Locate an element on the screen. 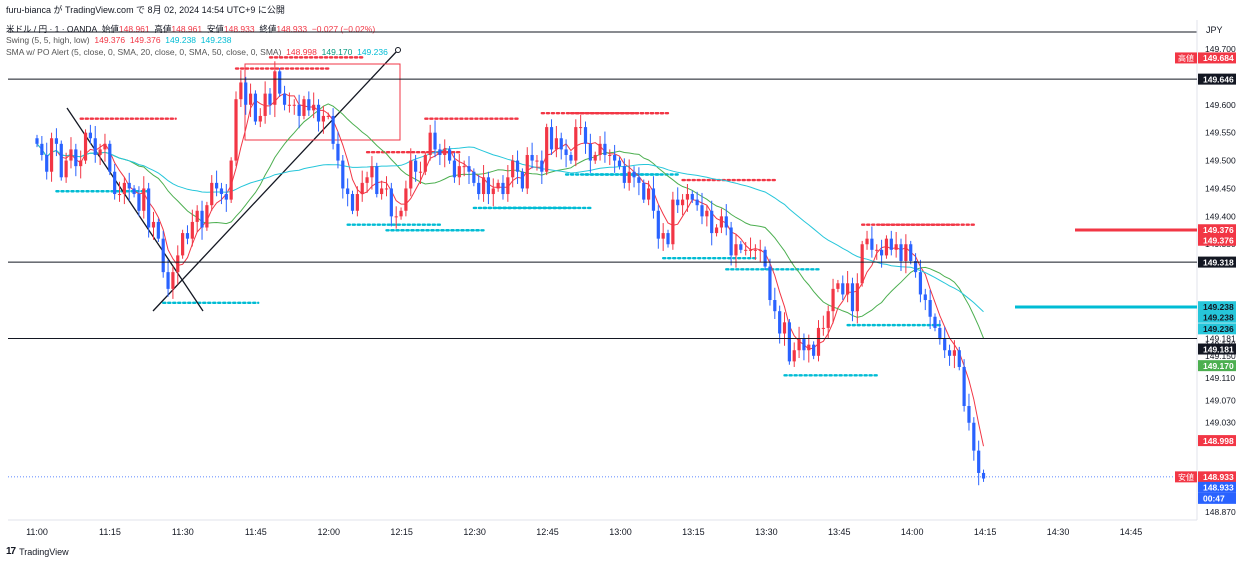 The width and height of the screenshot is (1247, 565). price-label-value: 148.933 is located at coordinates (1218, 488).